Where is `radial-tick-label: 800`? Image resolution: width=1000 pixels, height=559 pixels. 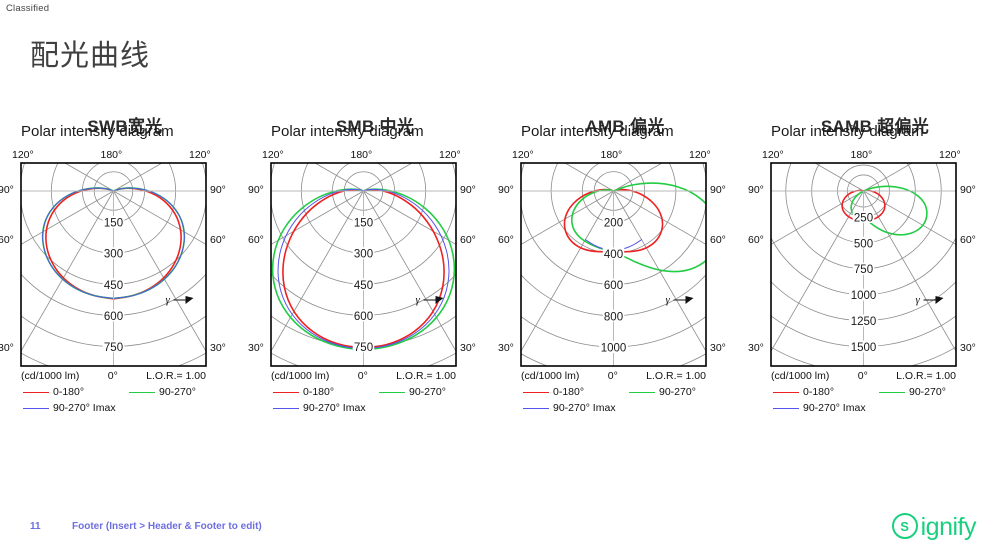 radial-tick-label: 800 is located at coordinates (613, 317).